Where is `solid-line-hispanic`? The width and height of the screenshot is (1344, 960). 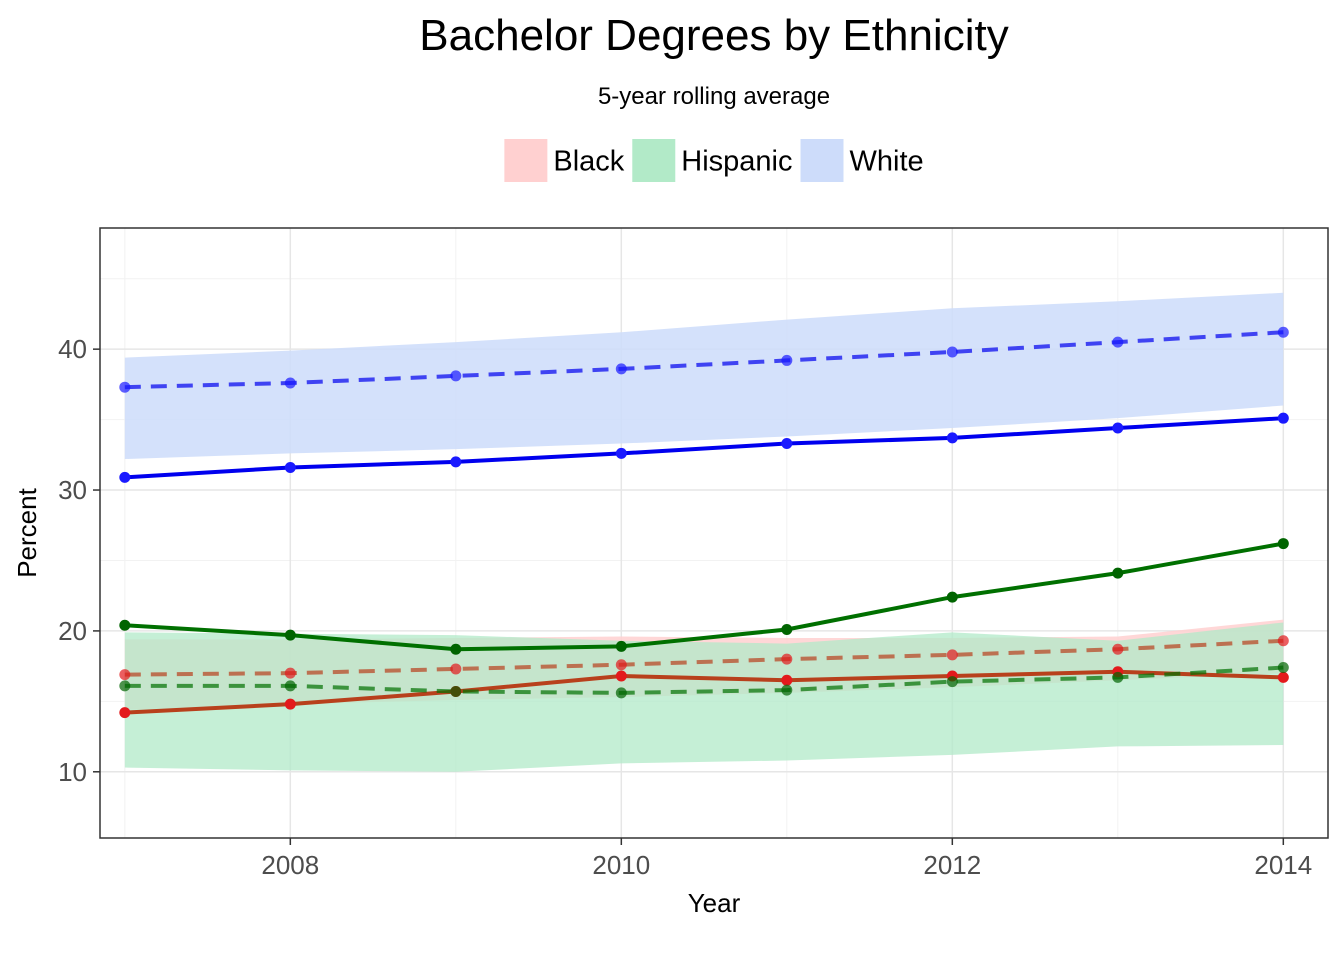 solid-line-hispanic is located at coordinates (704, 596).